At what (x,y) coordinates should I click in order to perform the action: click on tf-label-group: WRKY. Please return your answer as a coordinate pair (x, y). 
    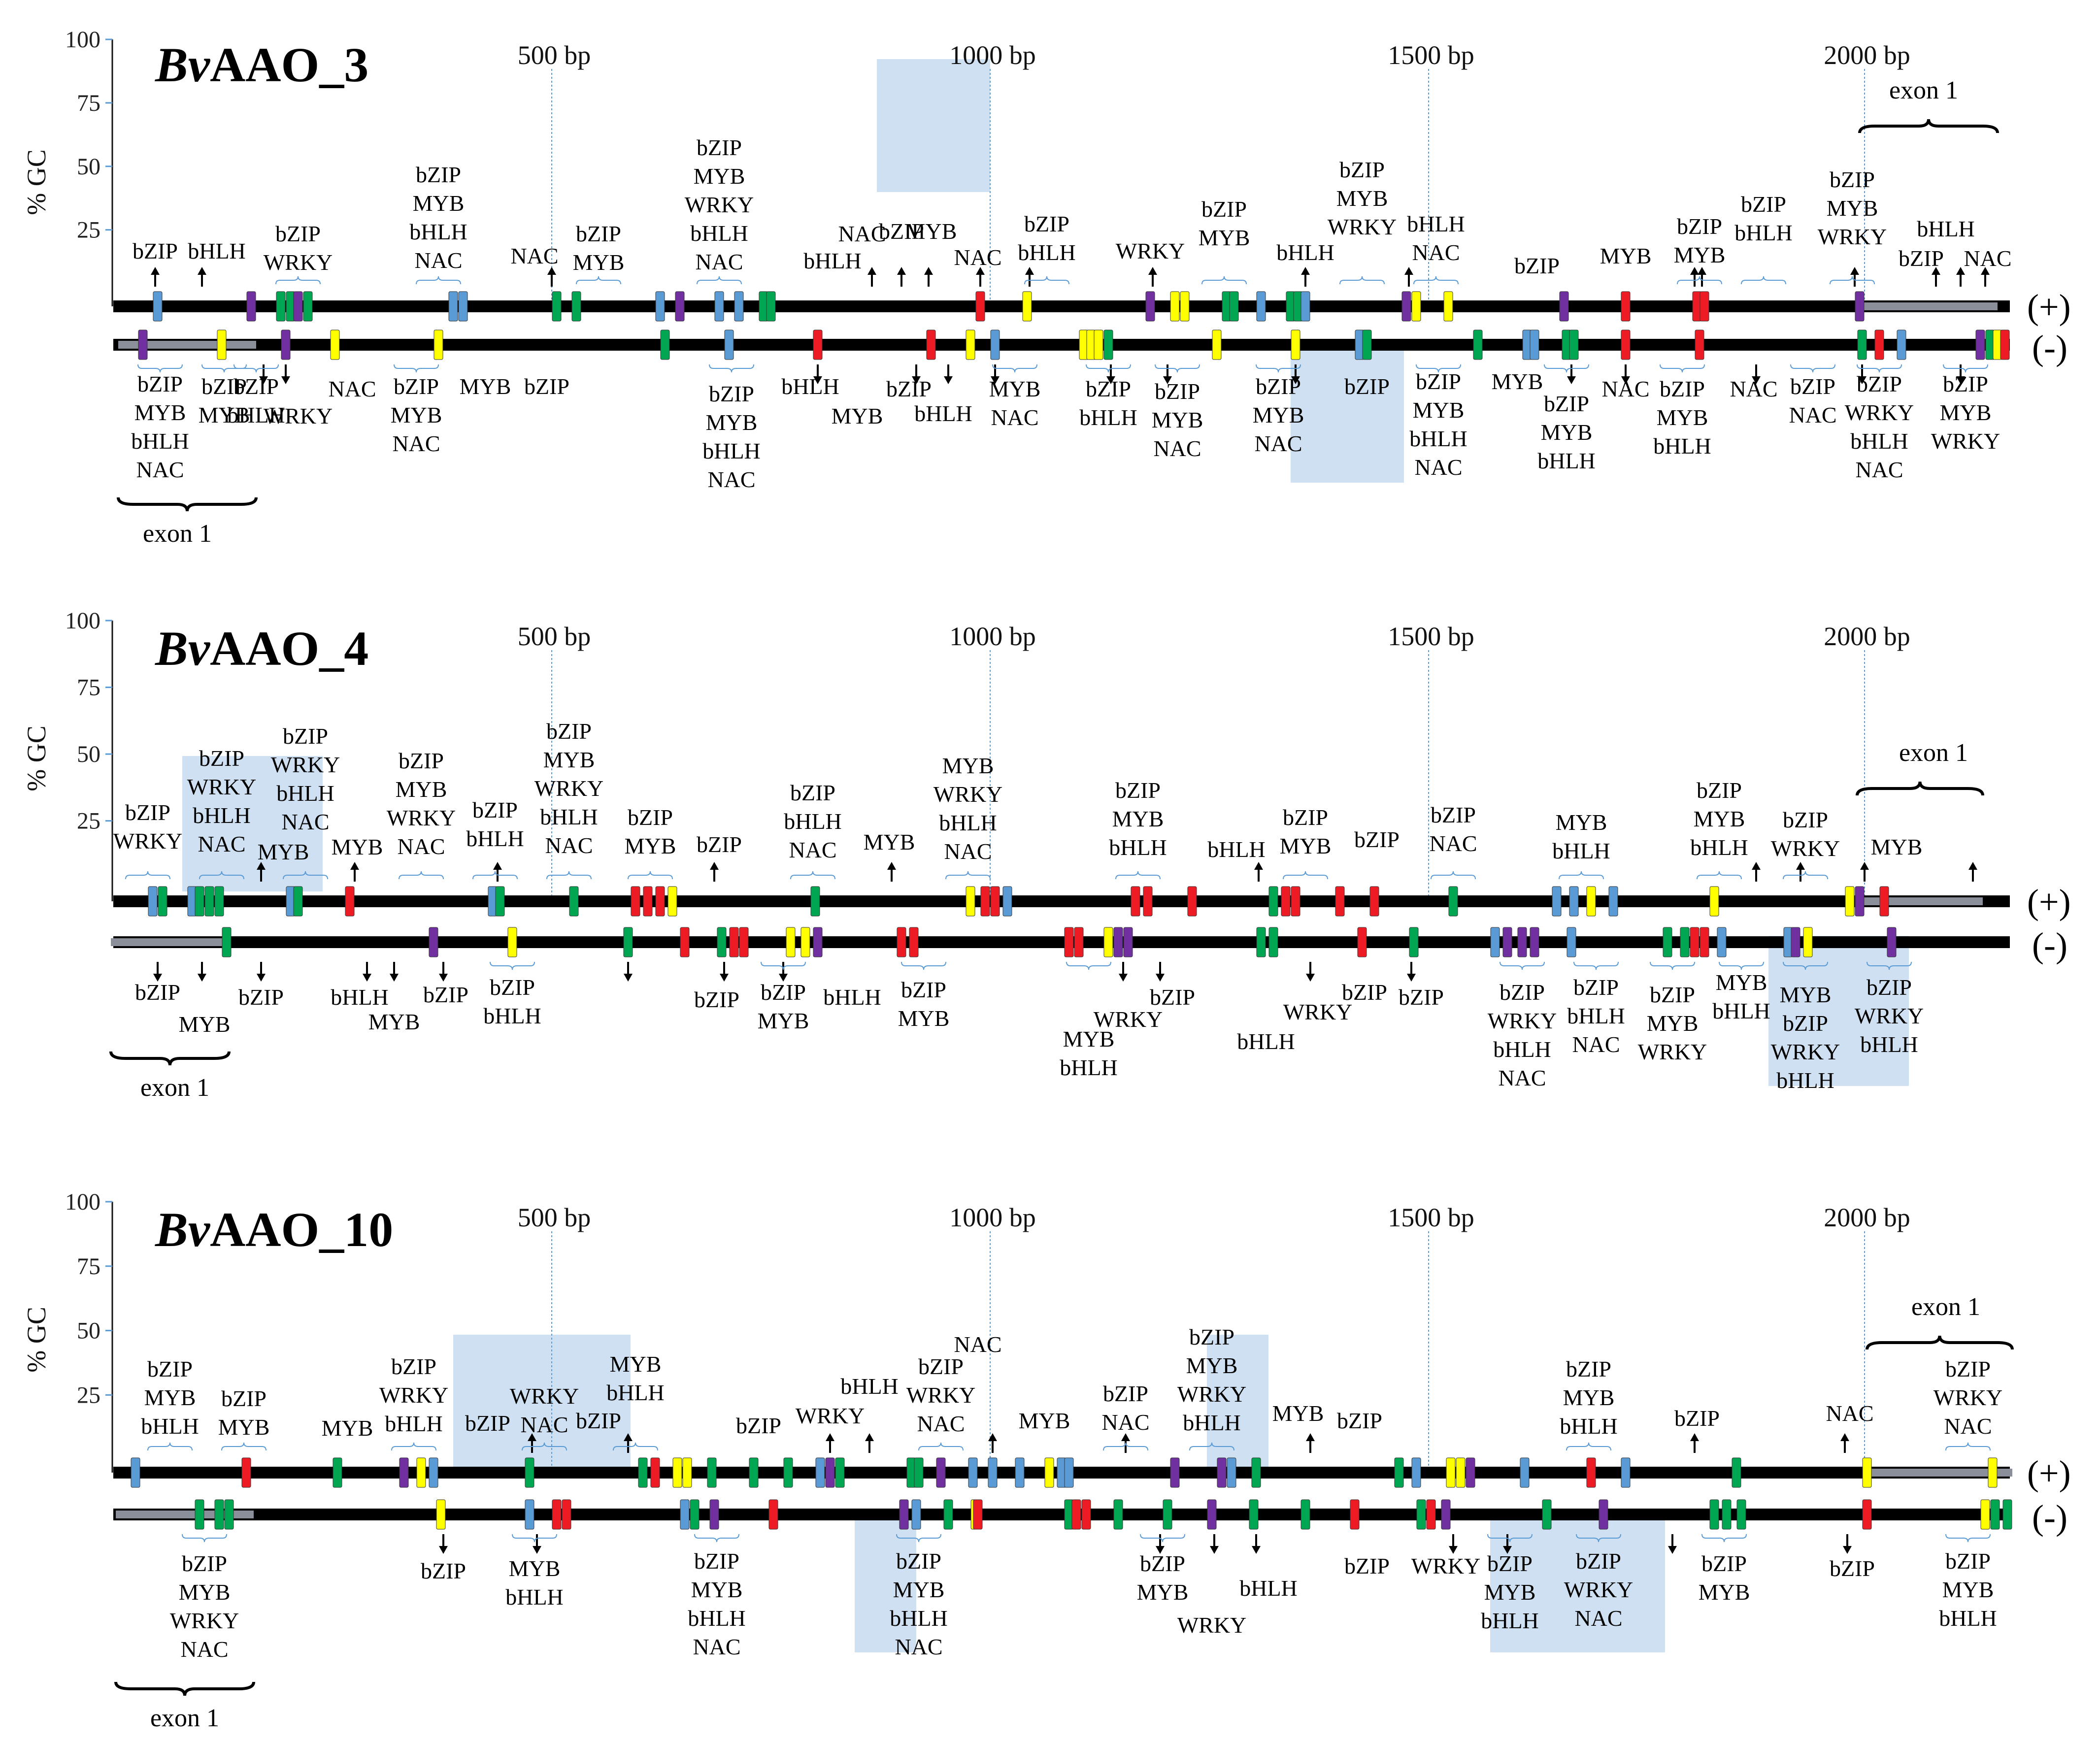
    Looking at the image, I should click on (1446, 1566).